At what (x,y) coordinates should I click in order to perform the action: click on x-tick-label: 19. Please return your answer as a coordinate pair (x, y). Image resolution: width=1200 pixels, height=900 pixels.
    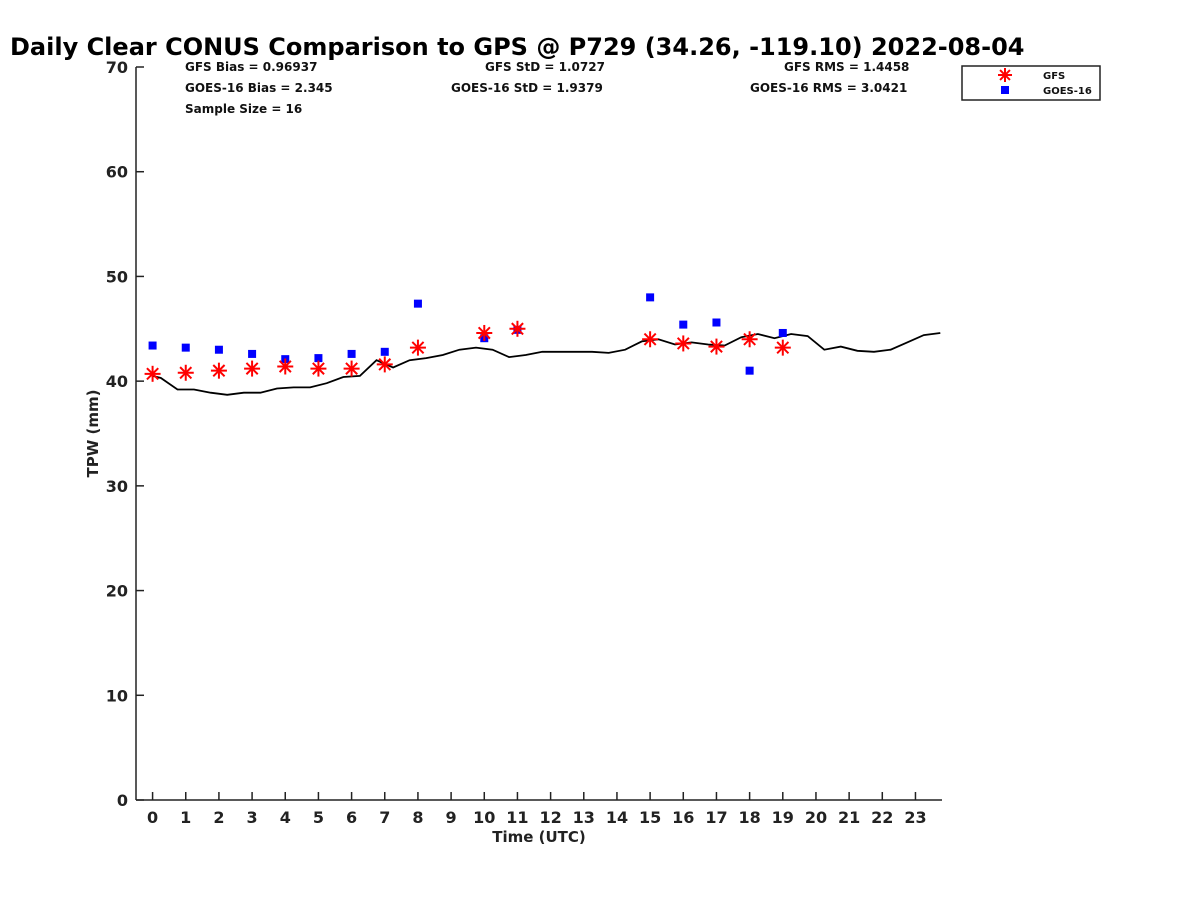
    Looking at the image, I should click on (783, 817).